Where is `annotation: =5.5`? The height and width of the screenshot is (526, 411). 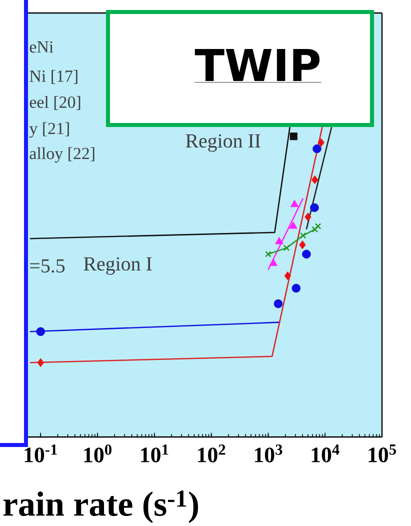 annotation: =5.5 is located at coordinates (47, 266).